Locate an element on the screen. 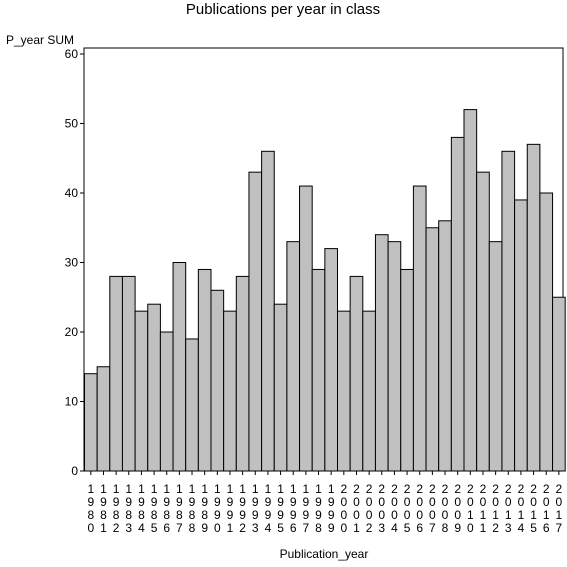 Image resolution: width=567 pixels, height=567 pixels. bar-1986 is located at coordinates (166, 401).